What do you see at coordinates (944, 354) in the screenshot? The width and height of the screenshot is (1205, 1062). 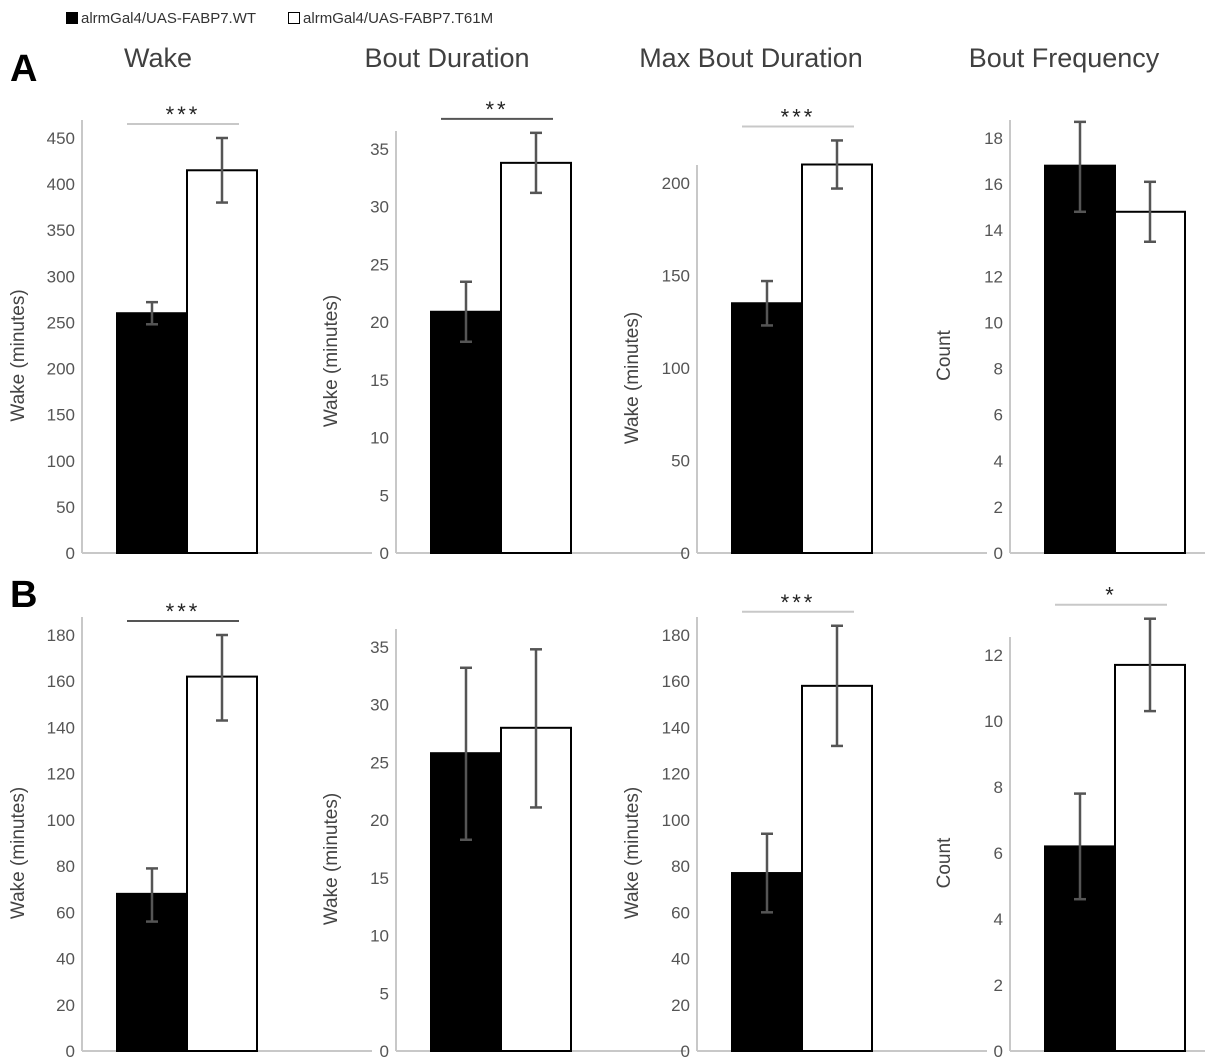 I see `y-axis-label: Count` at bounding box center [944, 354].